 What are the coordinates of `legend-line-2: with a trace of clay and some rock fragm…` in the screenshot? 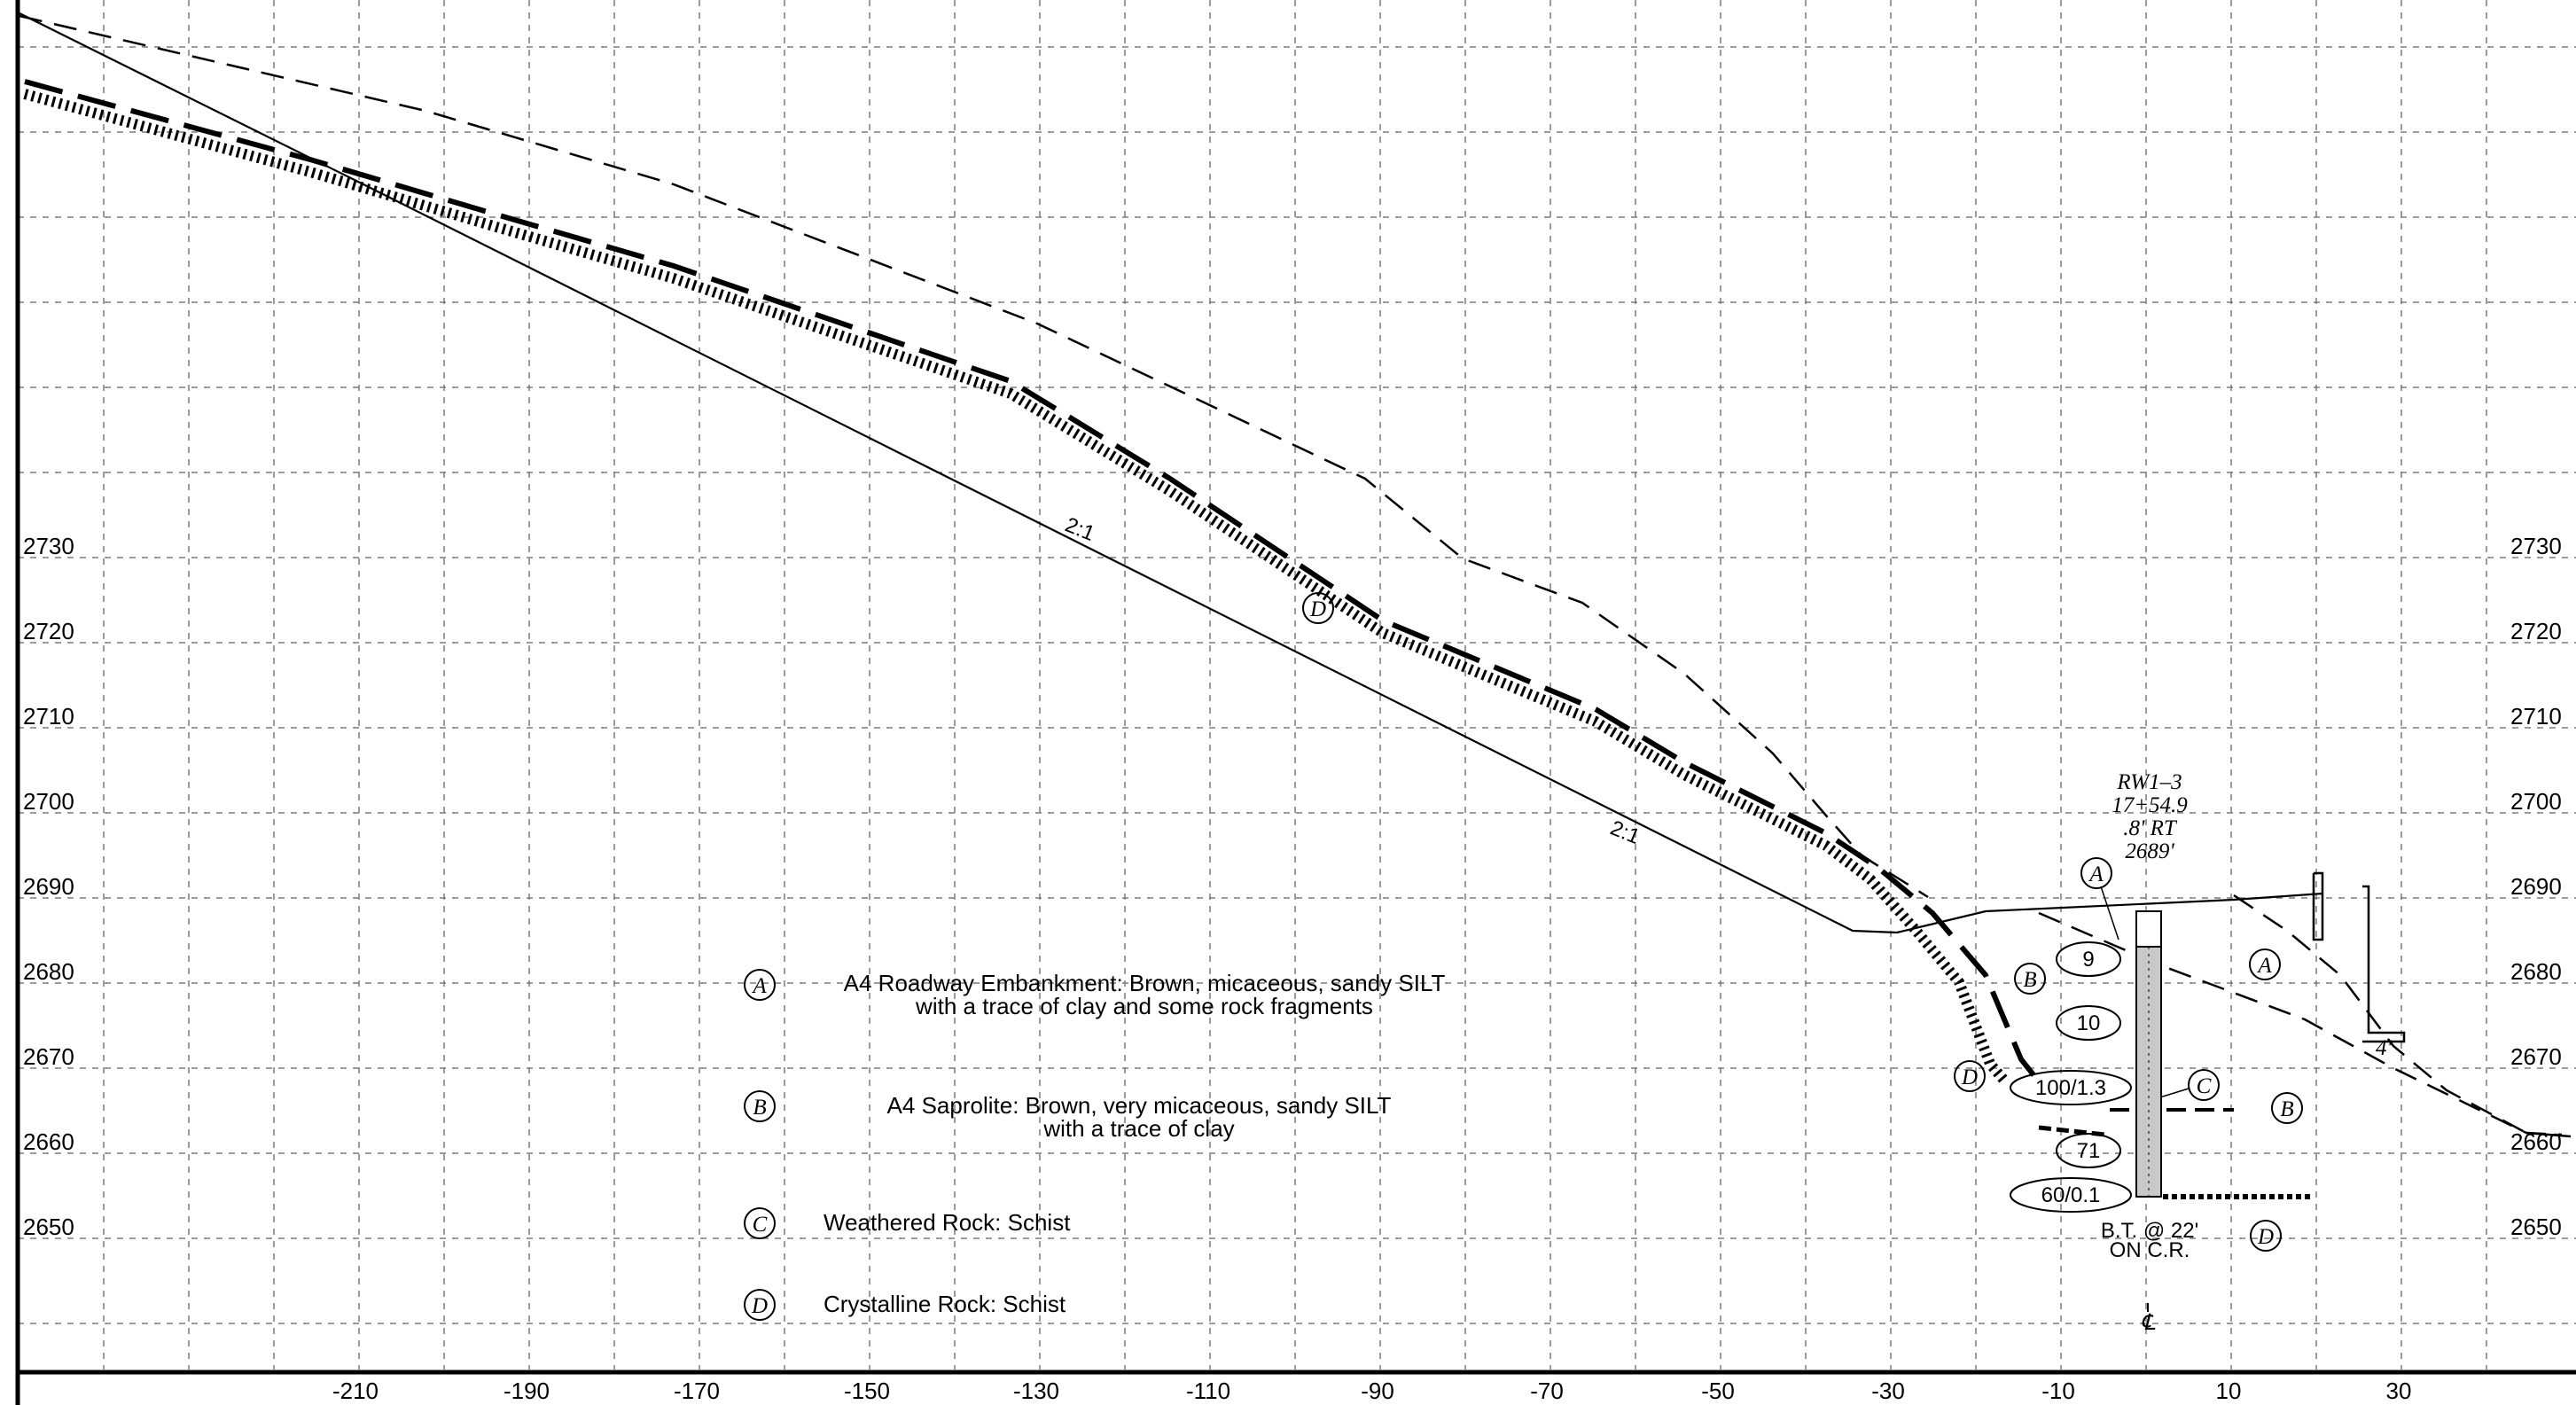 It's located at (1144, 1006).